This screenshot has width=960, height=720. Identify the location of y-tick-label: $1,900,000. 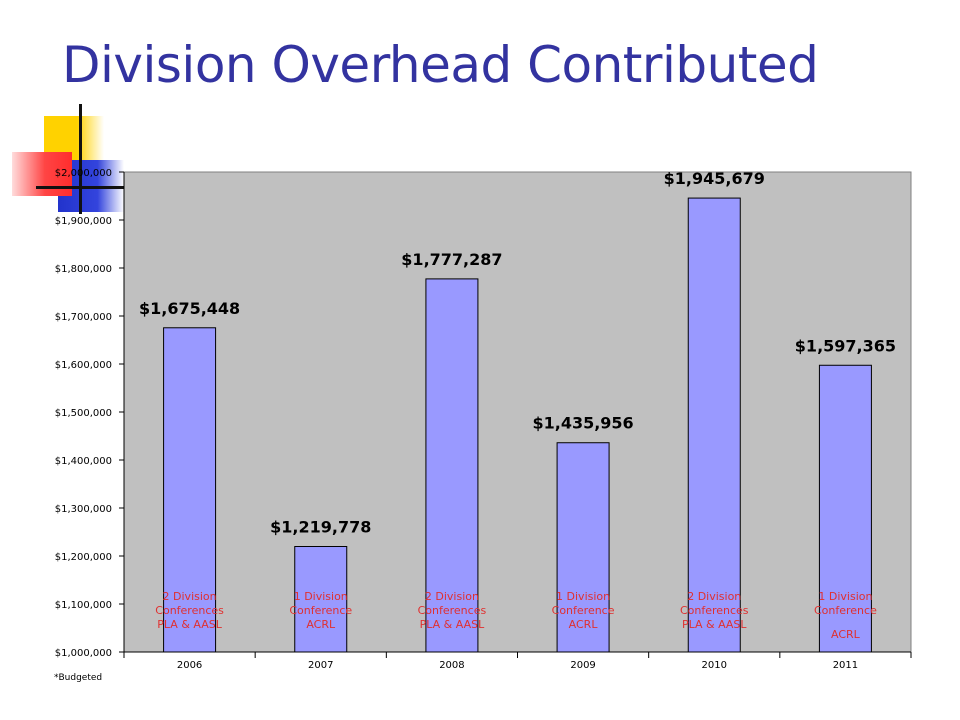
(83, 221).